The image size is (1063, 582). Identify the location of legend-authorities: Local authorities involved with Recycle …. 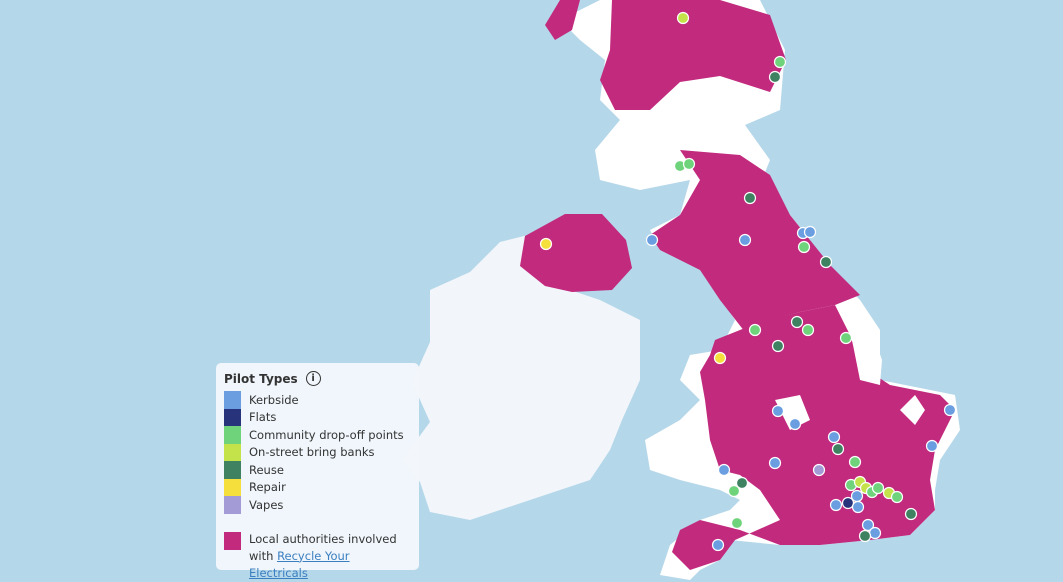
(317, 556).